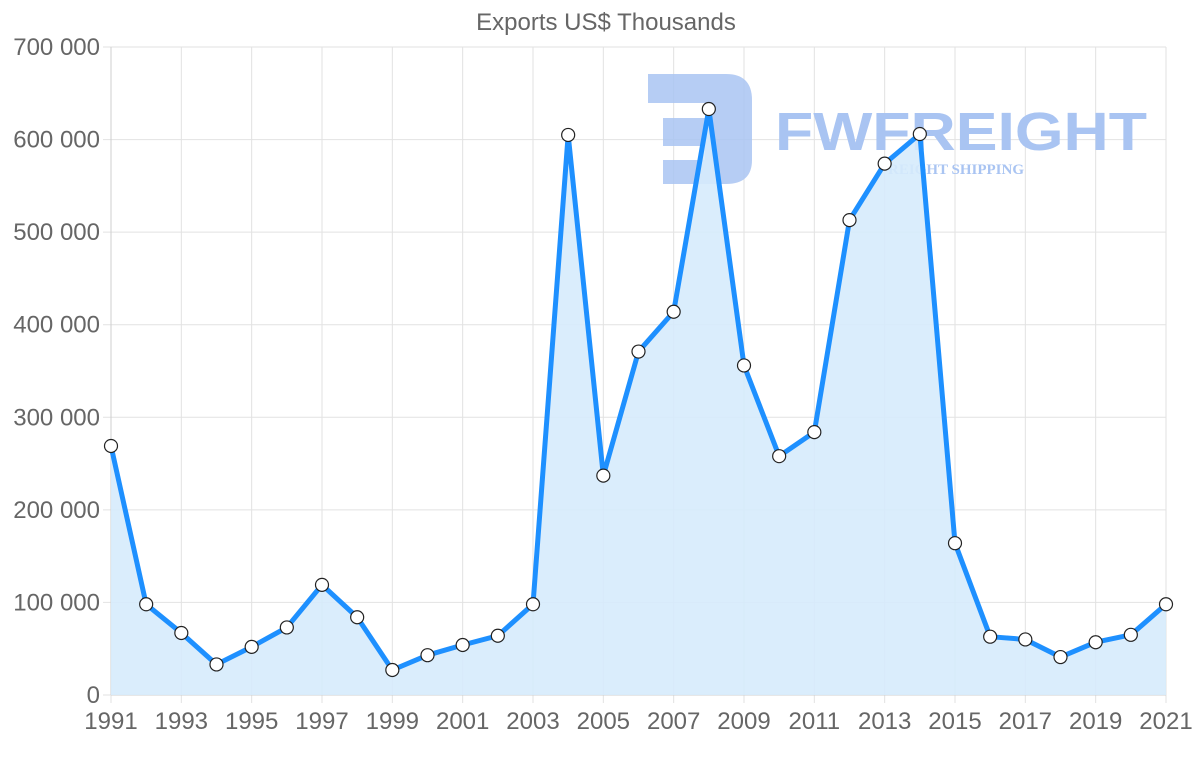 The image size is (1200, 763). Describe the element at coordinates (1165, 721) in the screenshot. I see `x-tick-label: 2021` at that location.